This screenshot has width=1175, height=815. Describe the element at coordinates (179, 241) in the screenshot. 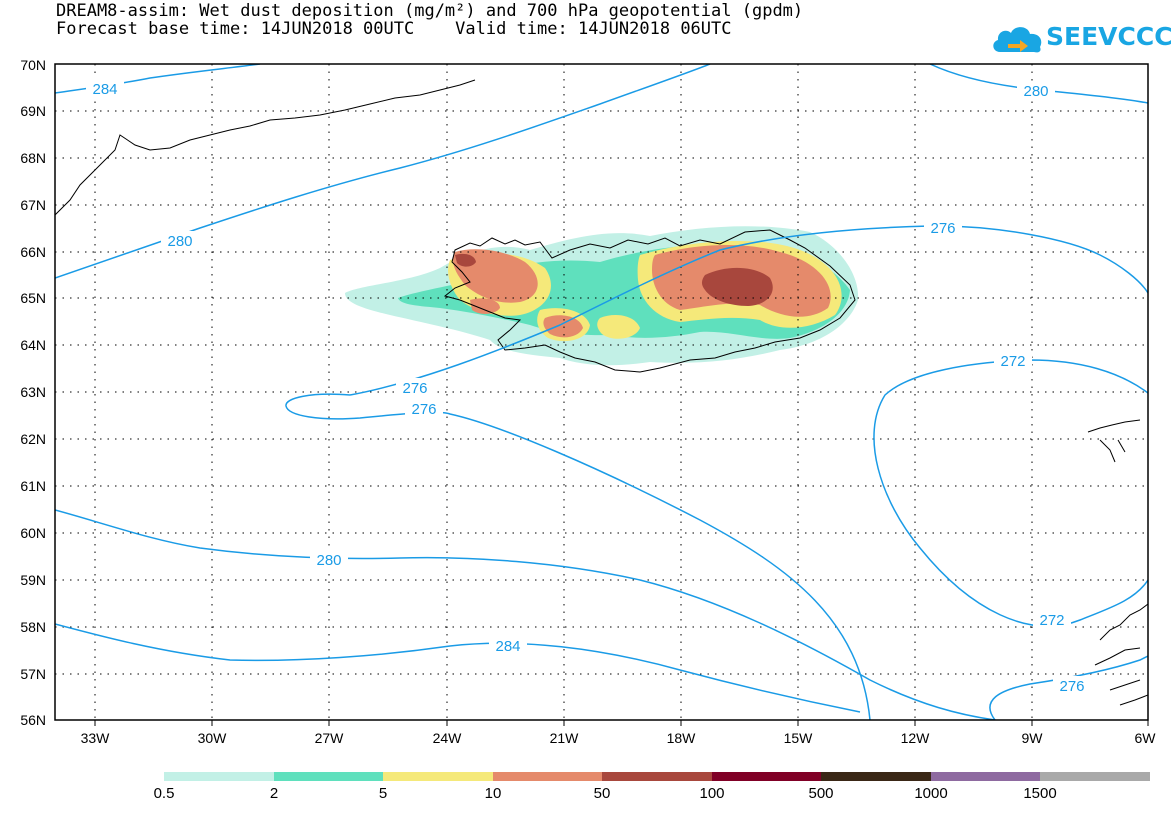

I see `contour-label-280-w: 280` at that location.